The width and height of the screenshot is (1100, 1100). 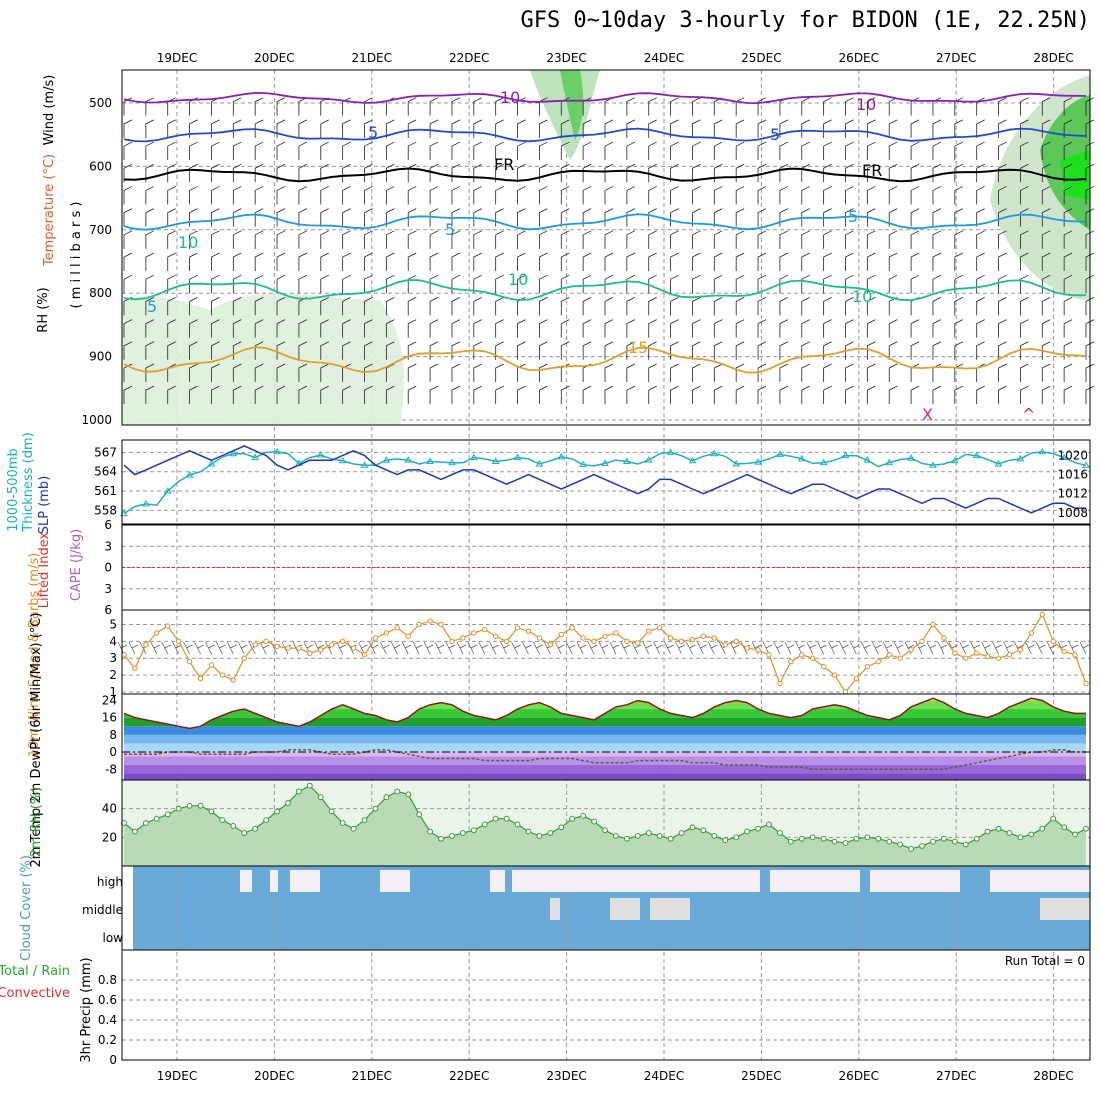 I want to click on thickness-axis-top-label: 1000-500mb, so click(x=13, y=490).